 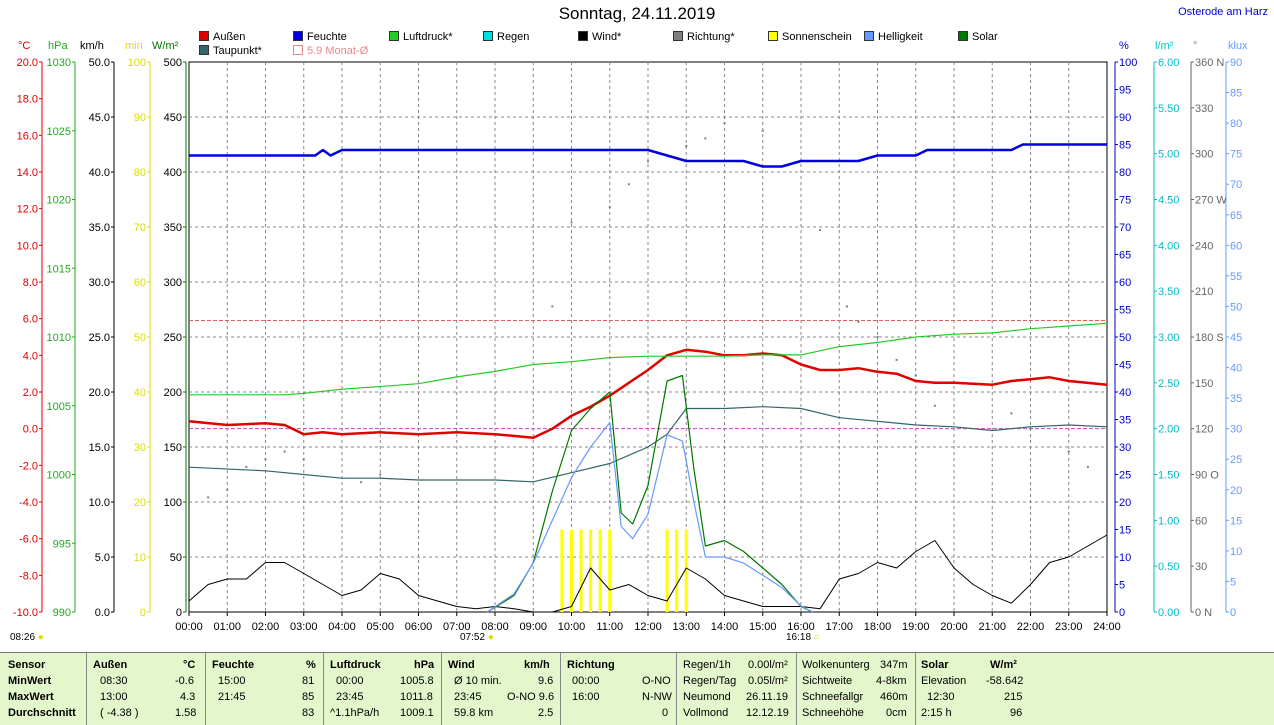 I want to click on footer-vollmond-label: Vollmond, so click(x=706, y=713).